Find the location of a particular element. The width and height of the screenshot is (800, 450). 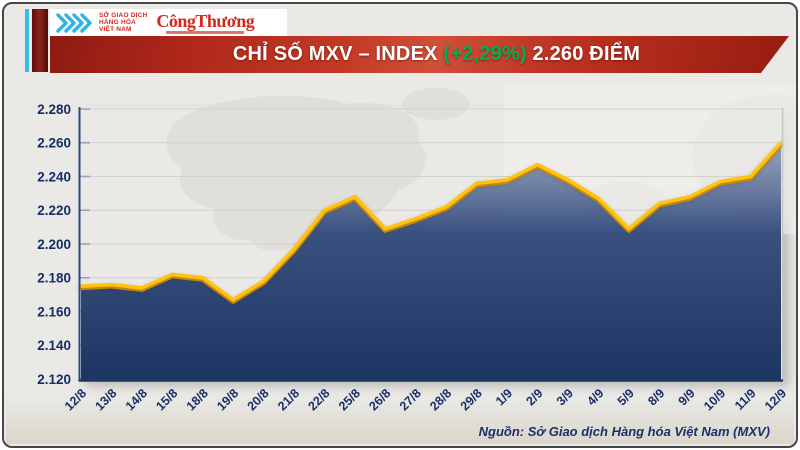

accent-stripe-cyan is located at coordinates (27, 40).